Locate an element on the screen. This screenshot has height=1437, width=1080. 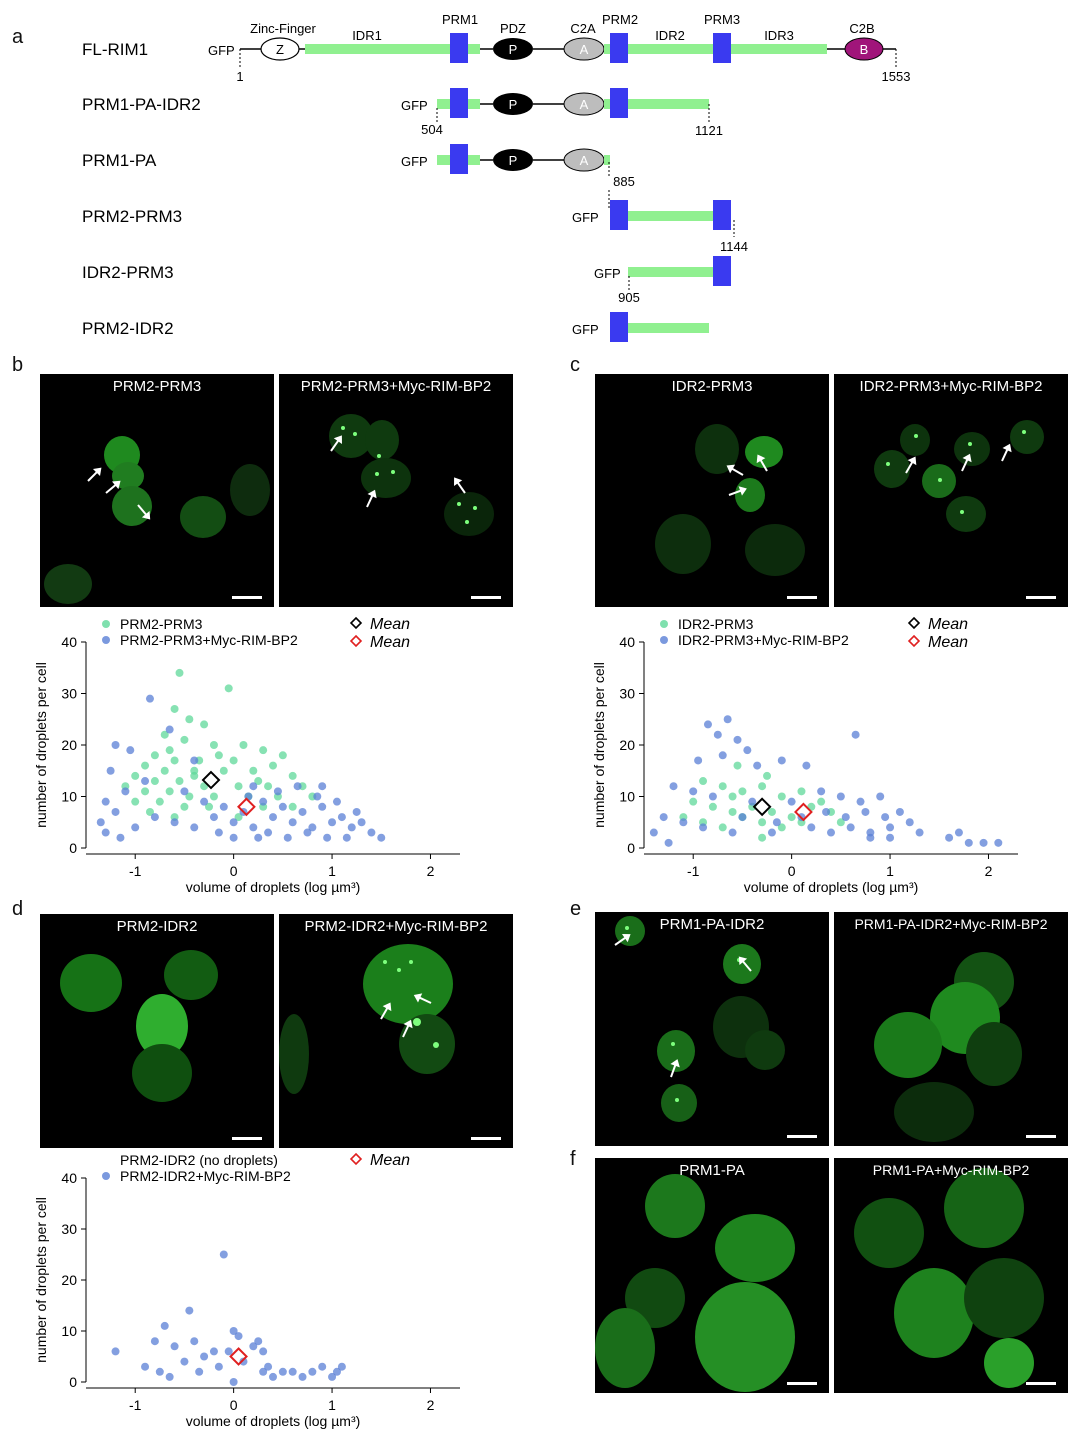
svg-text: GFP is located at coordinates (414, 161).